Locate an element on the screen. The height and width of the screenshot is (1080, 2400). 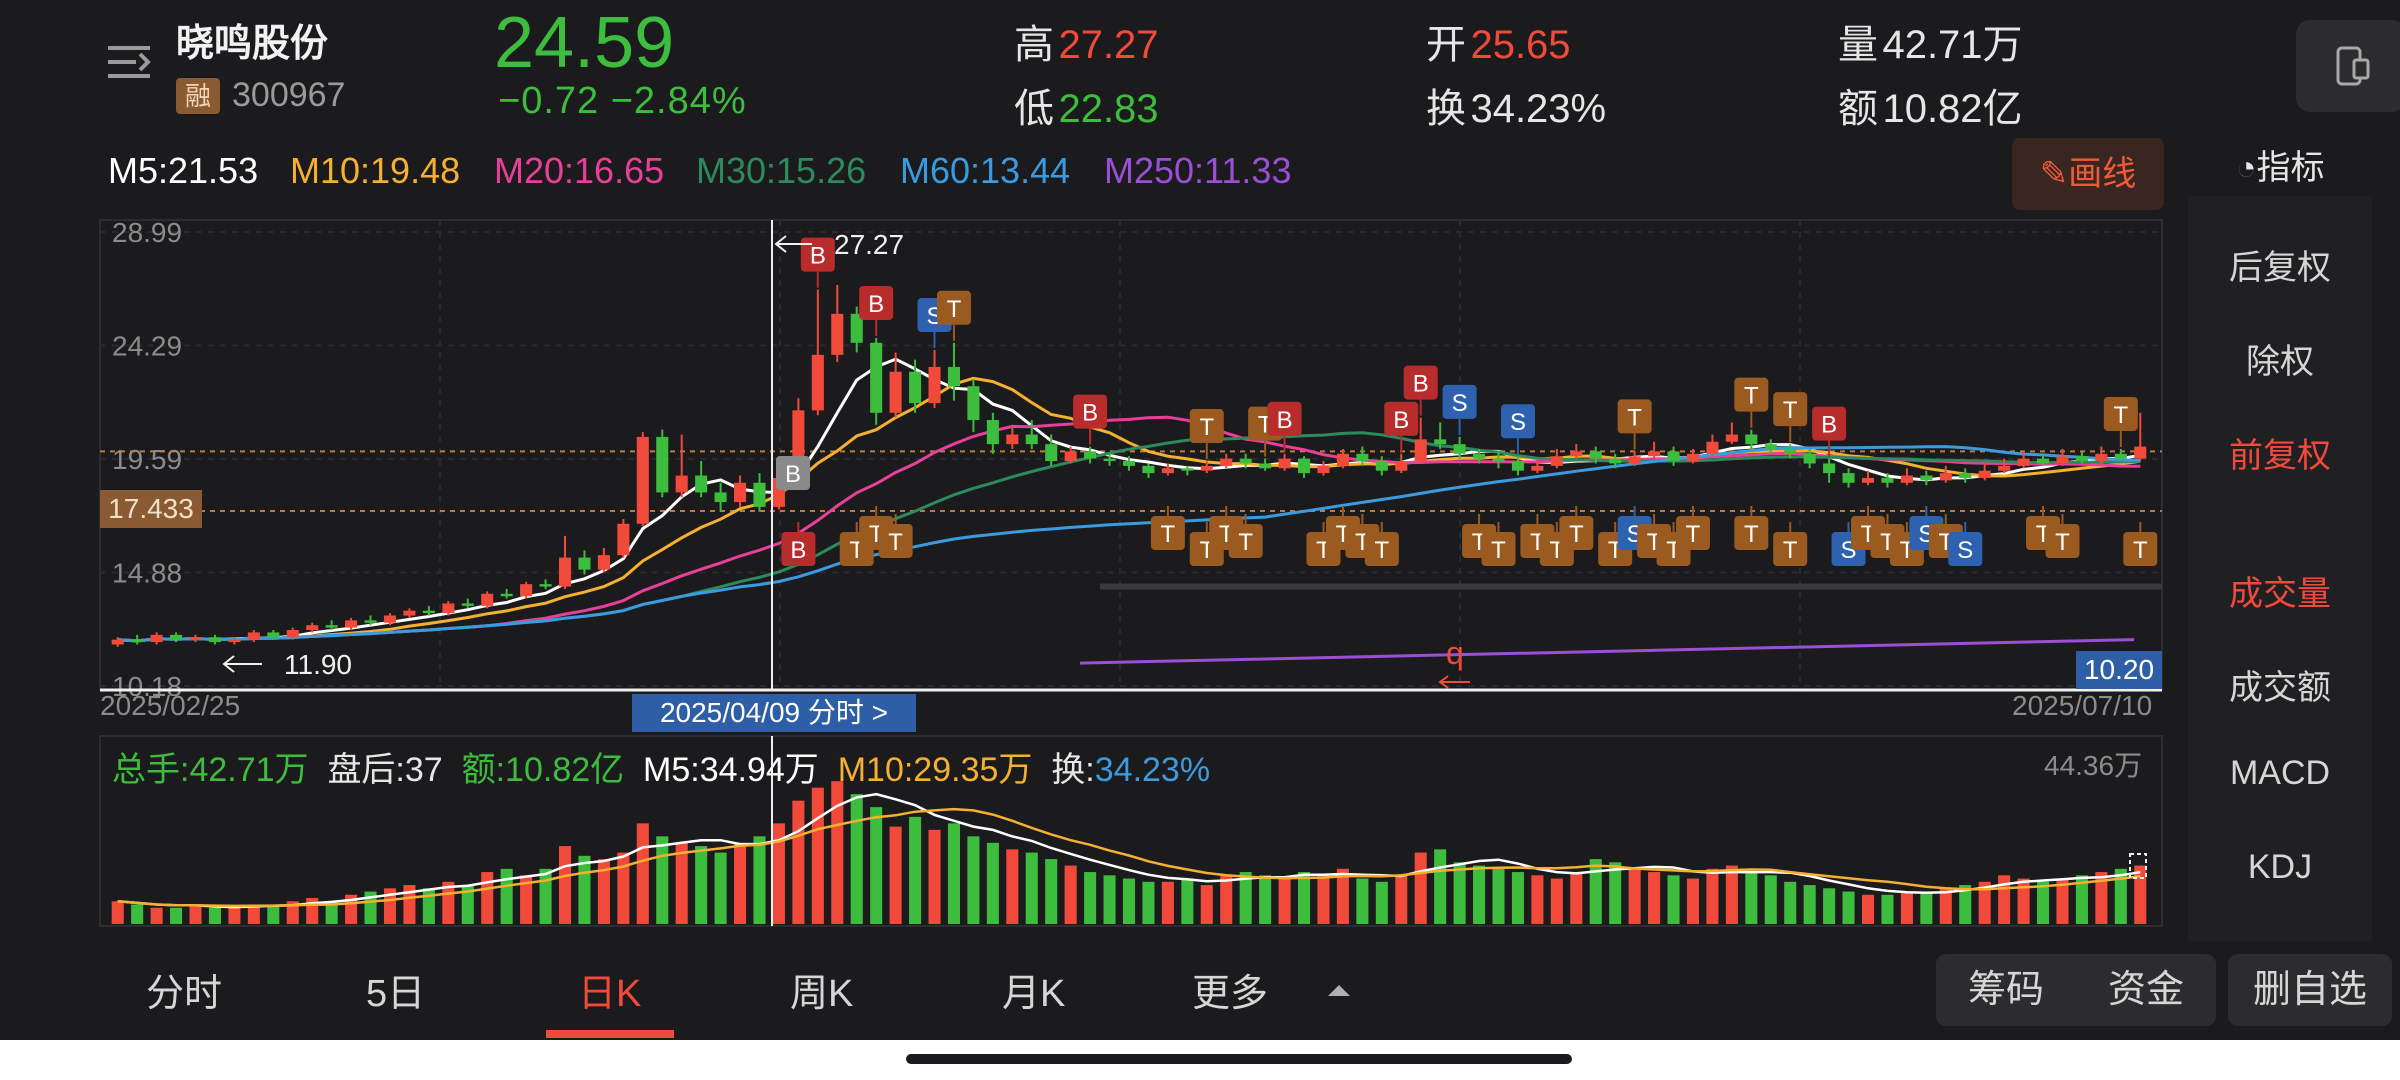
draw-line-button: ✎画线 is located at coordinates (2088, 174).